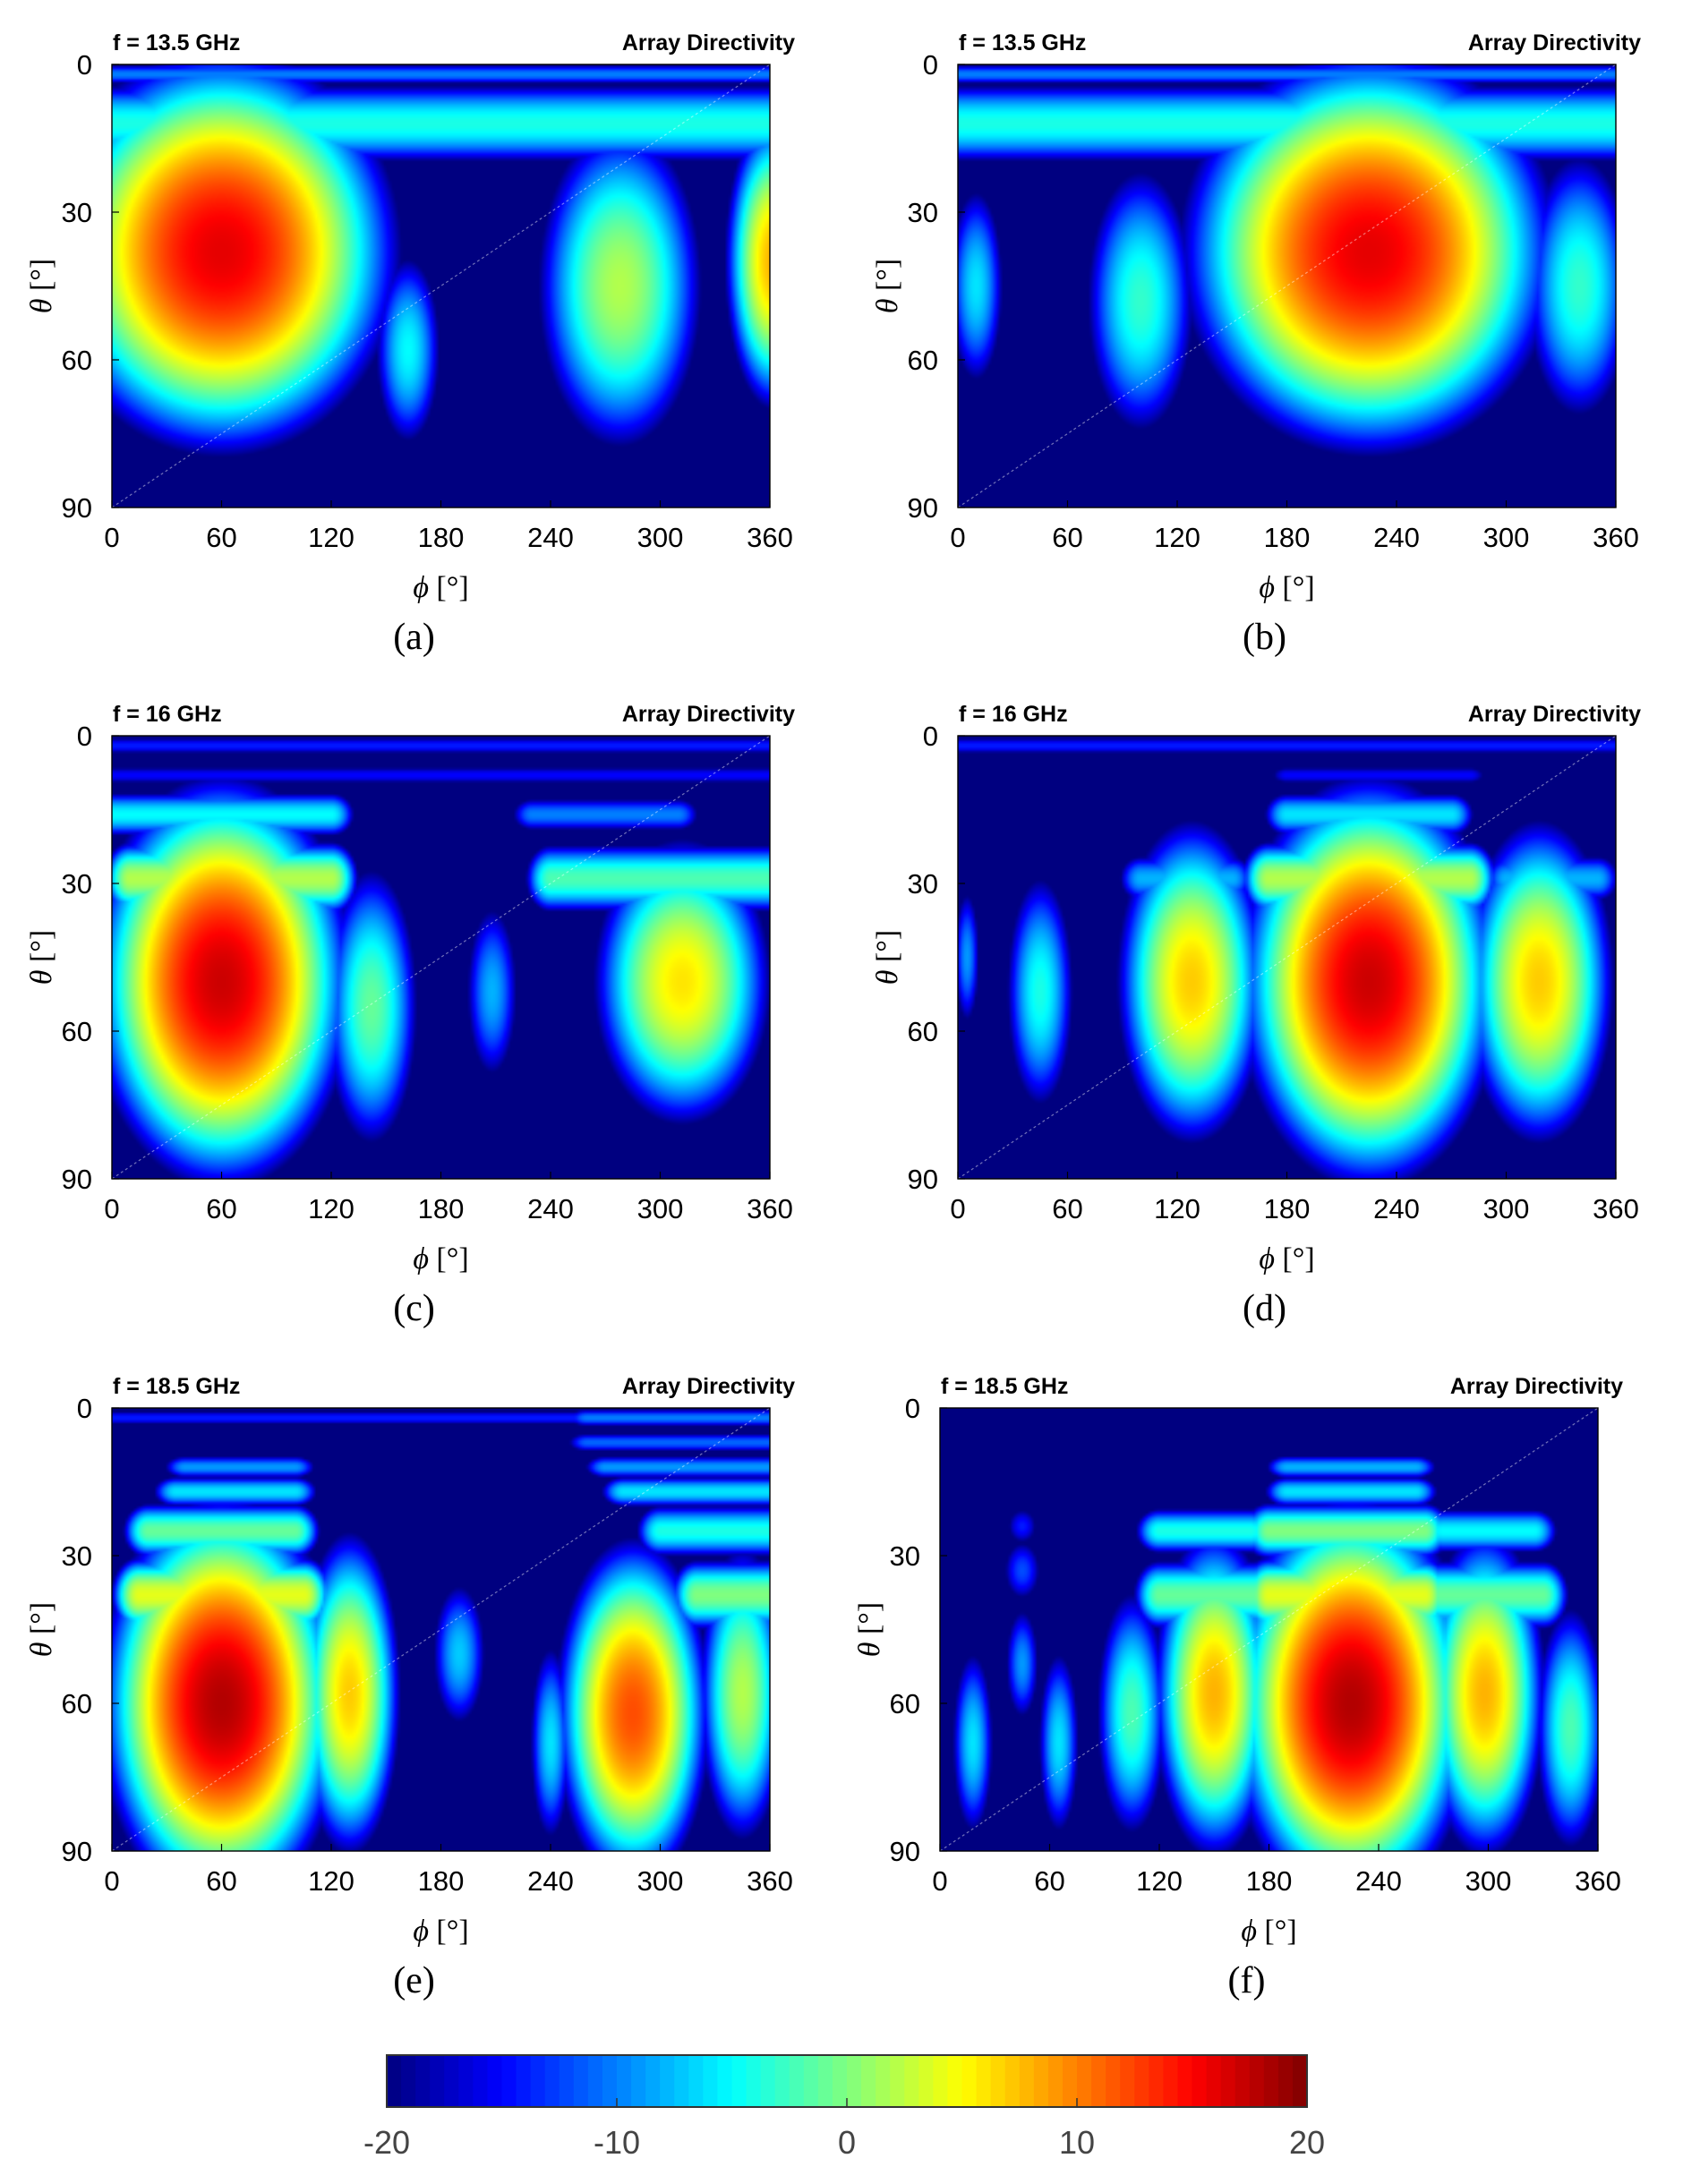 This screenshot has height=2184, width=1683. Describe the element at coordinates (1077, 2142) in the screenshot. I see `colorbar-tick-label: 10` at that location.